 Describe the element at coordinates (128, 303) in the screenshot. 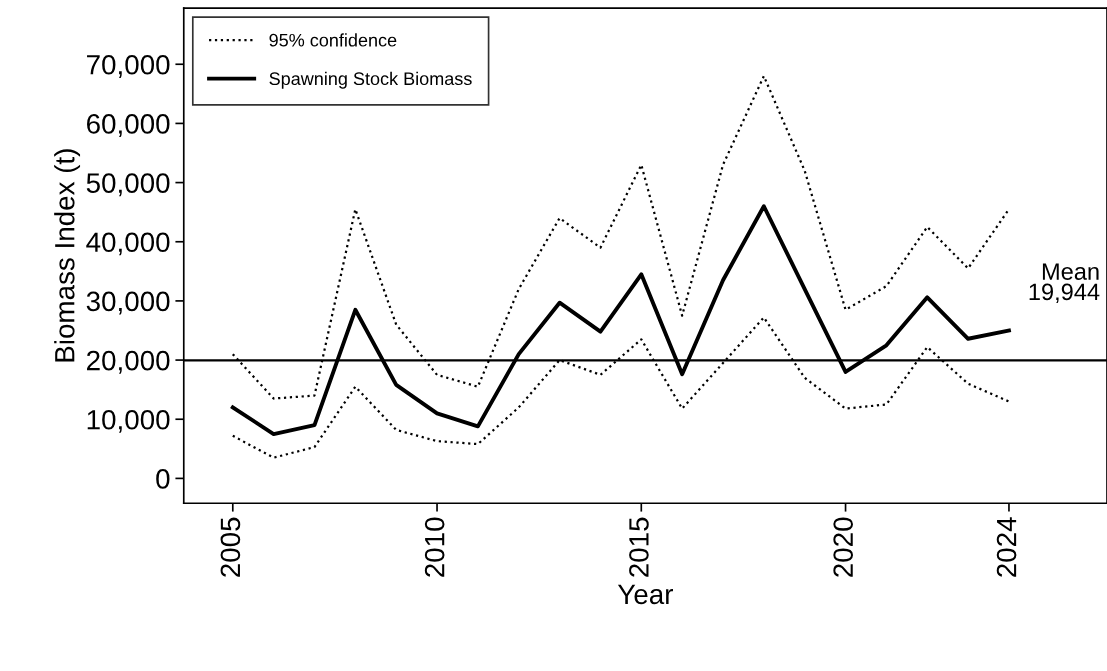

I see `y-tick-label: 30,000` at that location.